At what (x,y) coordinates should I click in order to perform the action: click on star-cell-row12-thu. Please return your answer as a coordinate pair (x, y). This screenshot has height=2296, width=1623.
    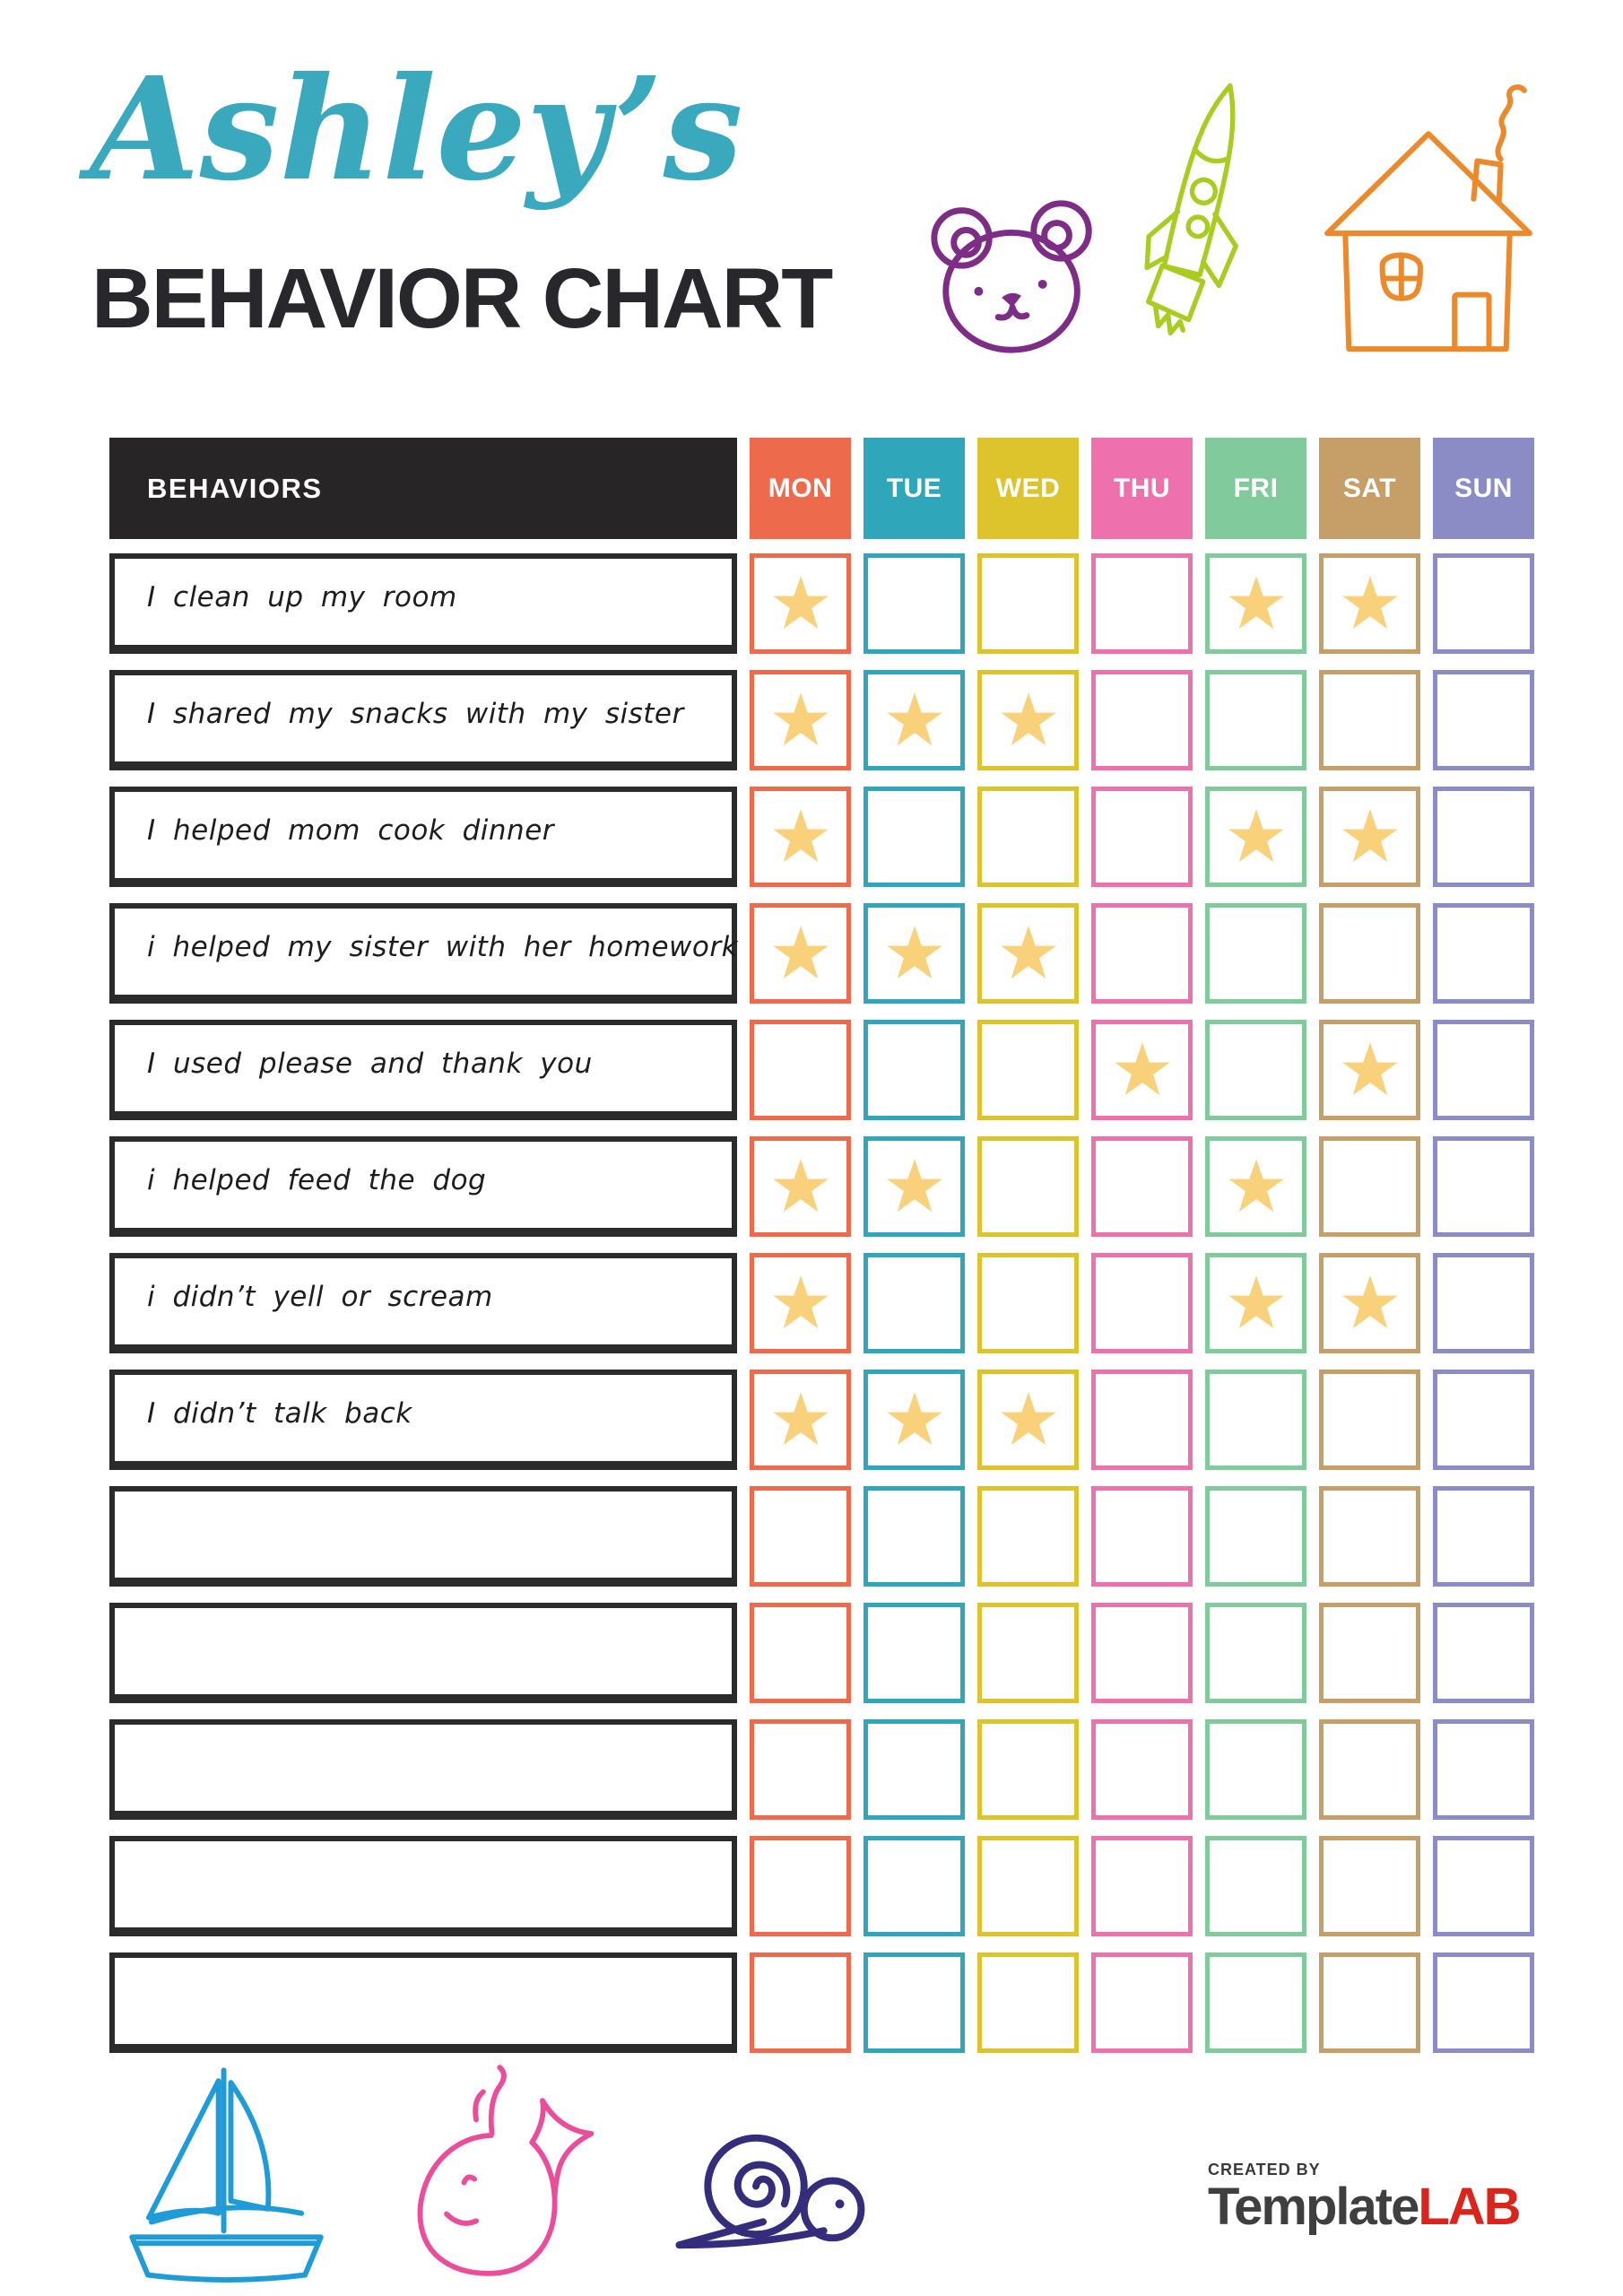
    Looking at the image, I should click on (1142, 1886).